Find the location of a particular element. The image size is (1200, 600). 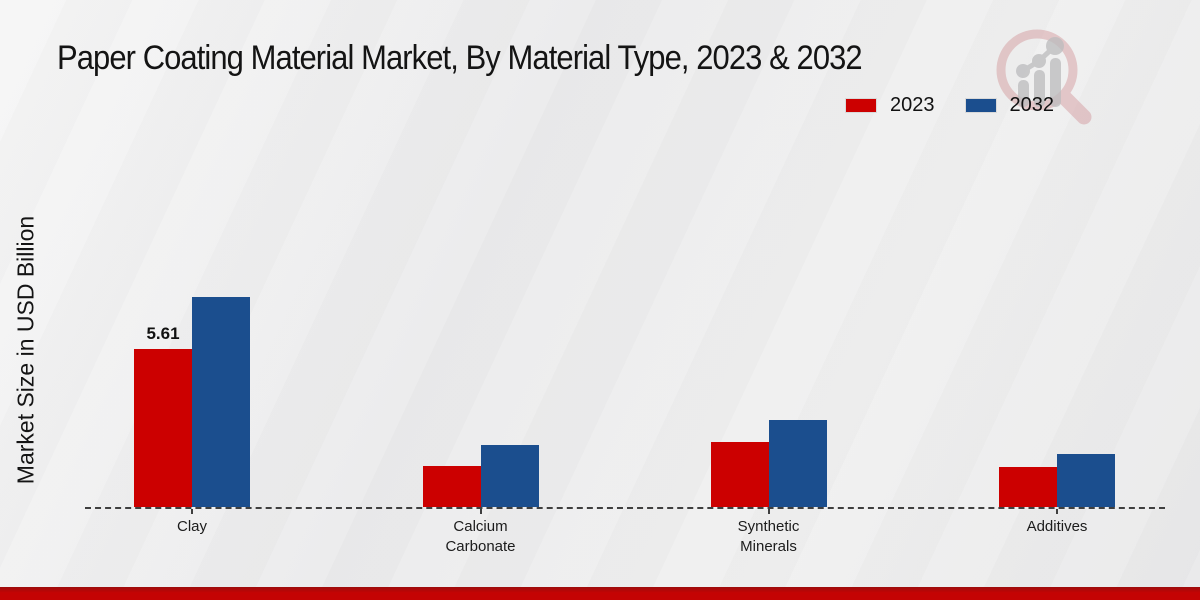

legend-item-2032: 2032 is located at coordinates (1009, 105).